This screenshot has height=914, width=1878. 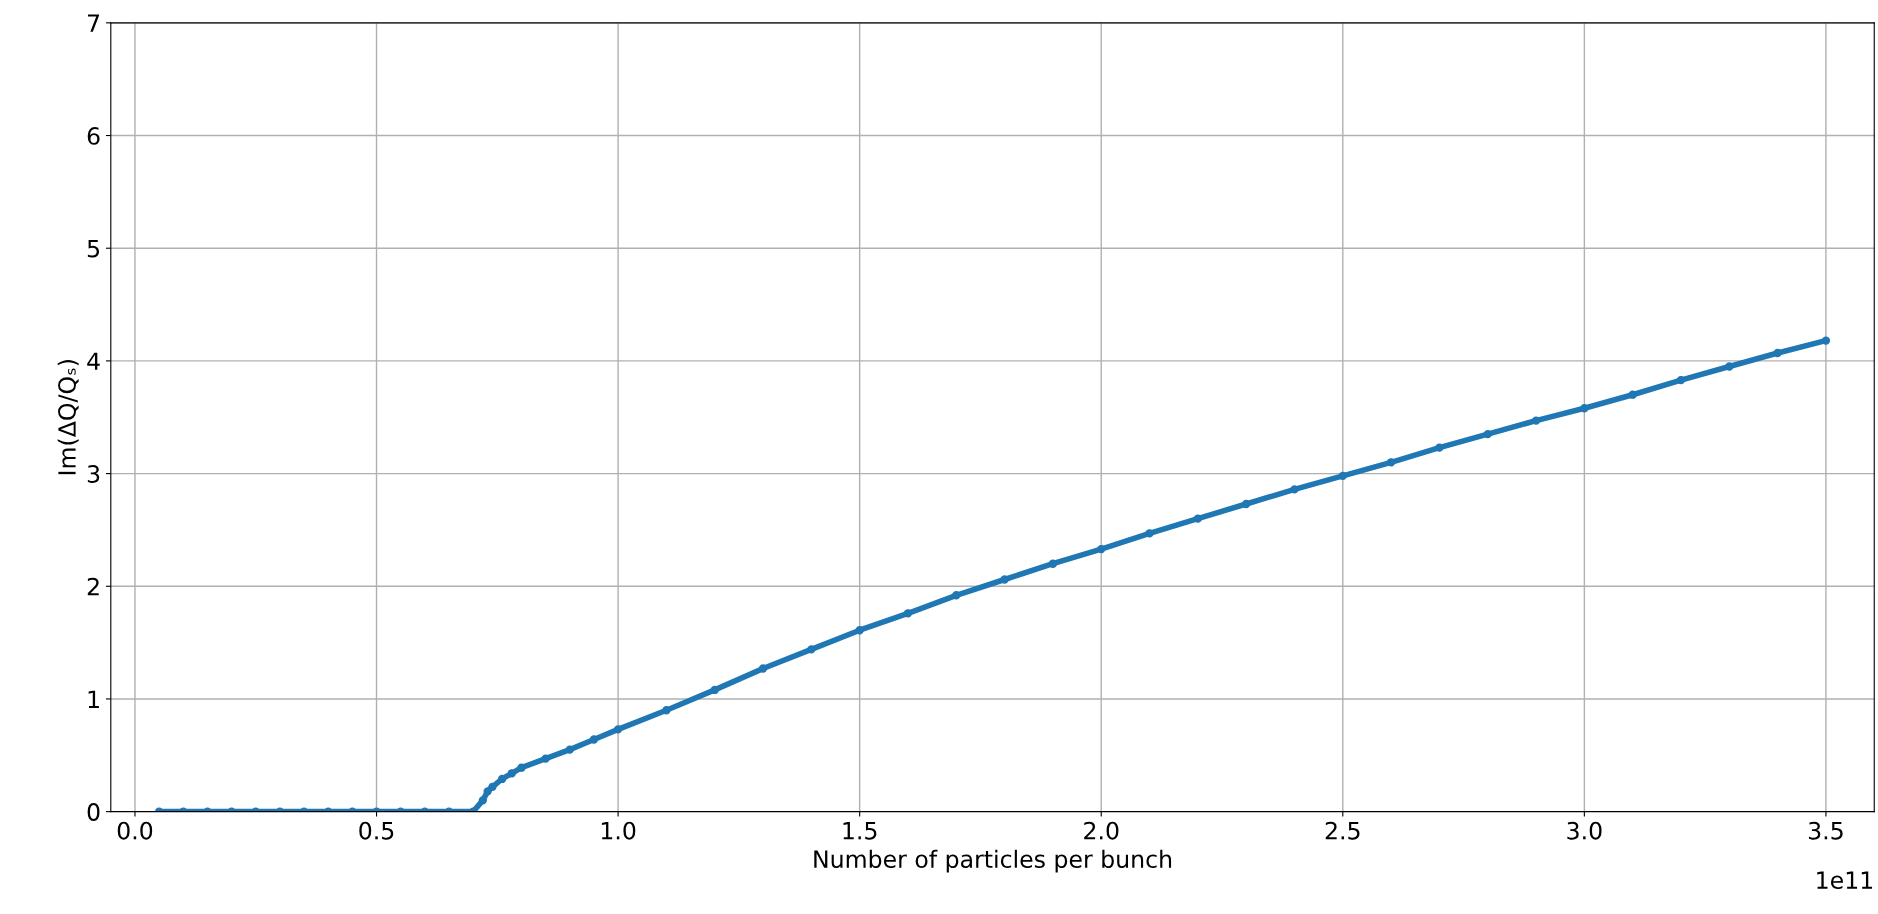 I want to click on x-tick-label: 3.5, so click(x=1825, y=830).